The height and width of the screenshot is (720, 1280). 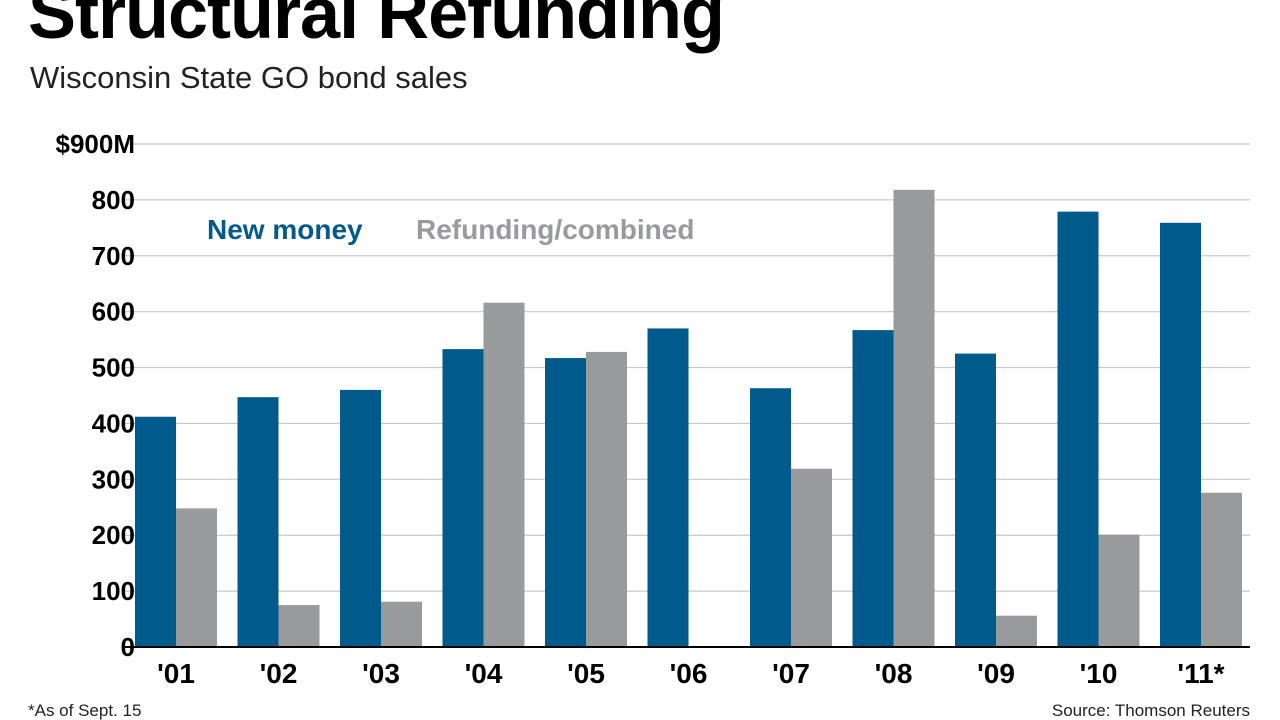 What do you see at coordinates (1200, 673) in the screenshot?
I see `x-category-label: '11*` at bounding box center [1200, 673].